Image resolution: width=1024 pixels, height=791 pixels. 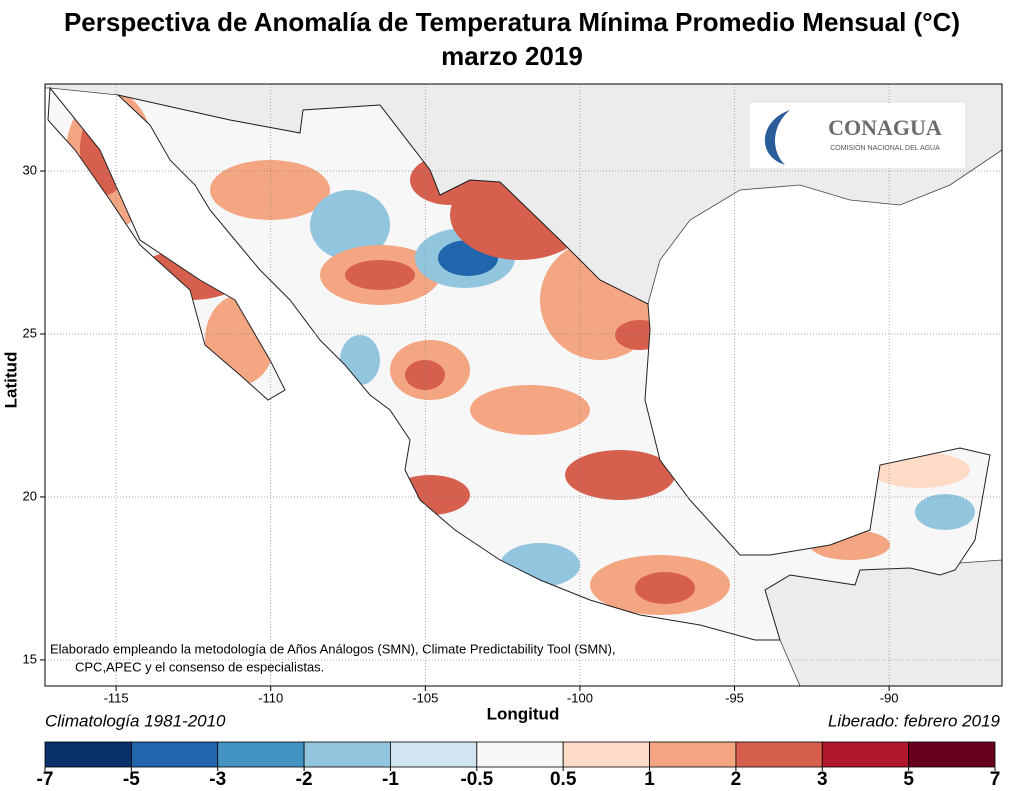 What do you see at coordinates (883, 622) in the screenshot?
I see `central-america` at bounding box center [883, 622].